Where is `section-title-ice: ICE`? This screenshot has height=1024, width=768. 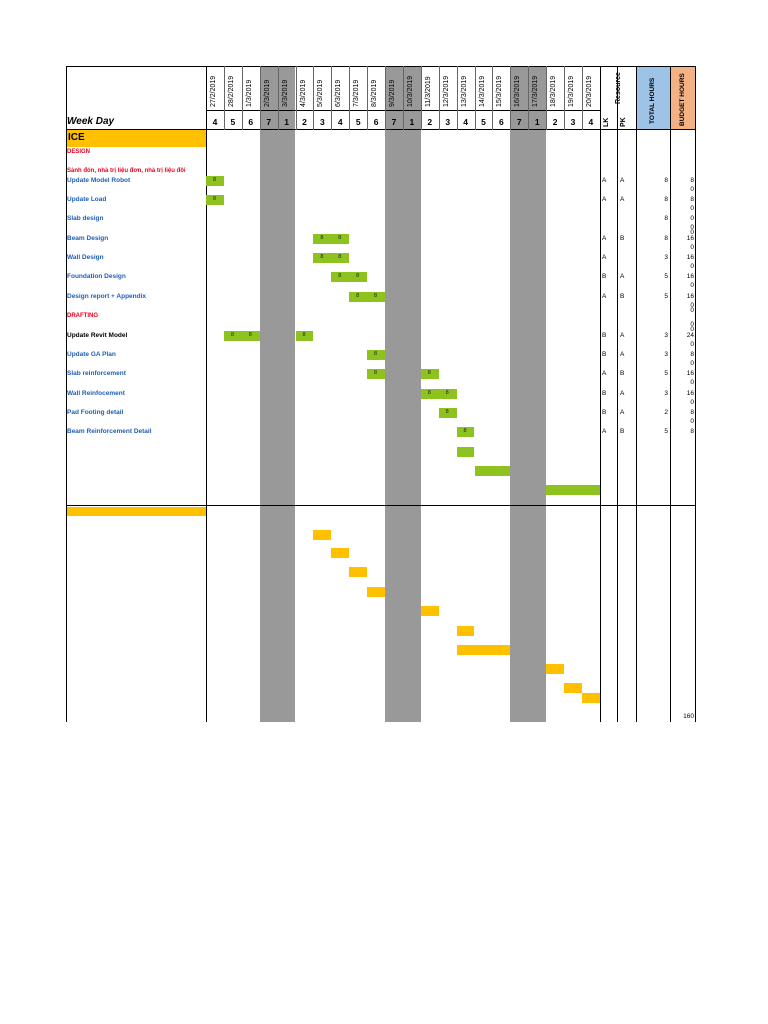
section-title-ice: ICE is located at coordinates (76, 137).